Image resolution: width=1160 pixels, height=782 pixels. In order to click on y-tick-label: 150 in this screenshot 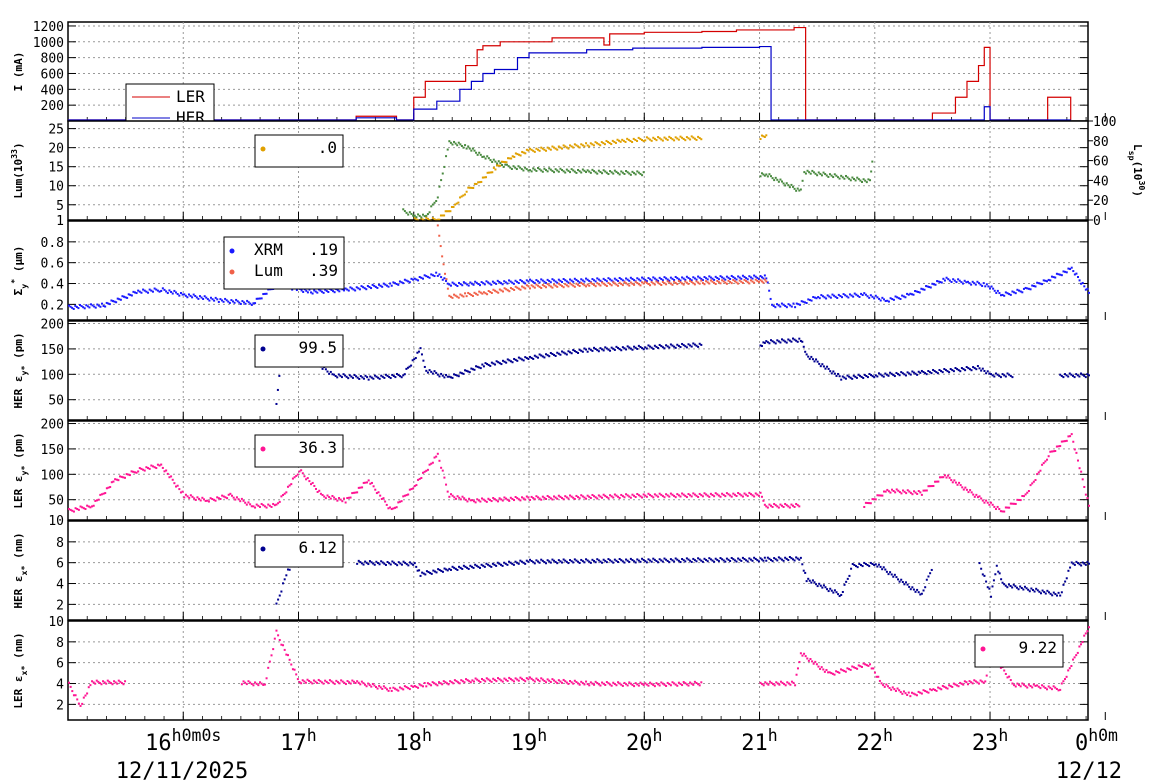, I will do `click(52, 350)`.